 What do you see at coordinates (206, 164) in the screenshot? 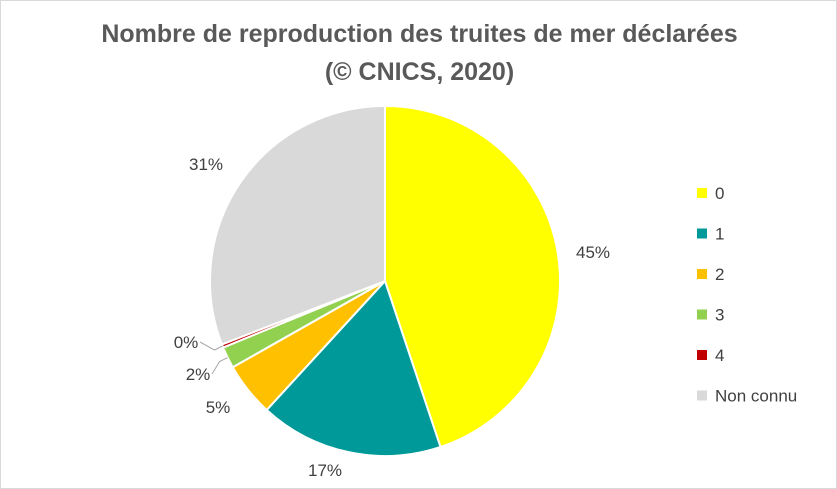
I see `data-label-non-connu: 31%` at bounding box center [206, 164].